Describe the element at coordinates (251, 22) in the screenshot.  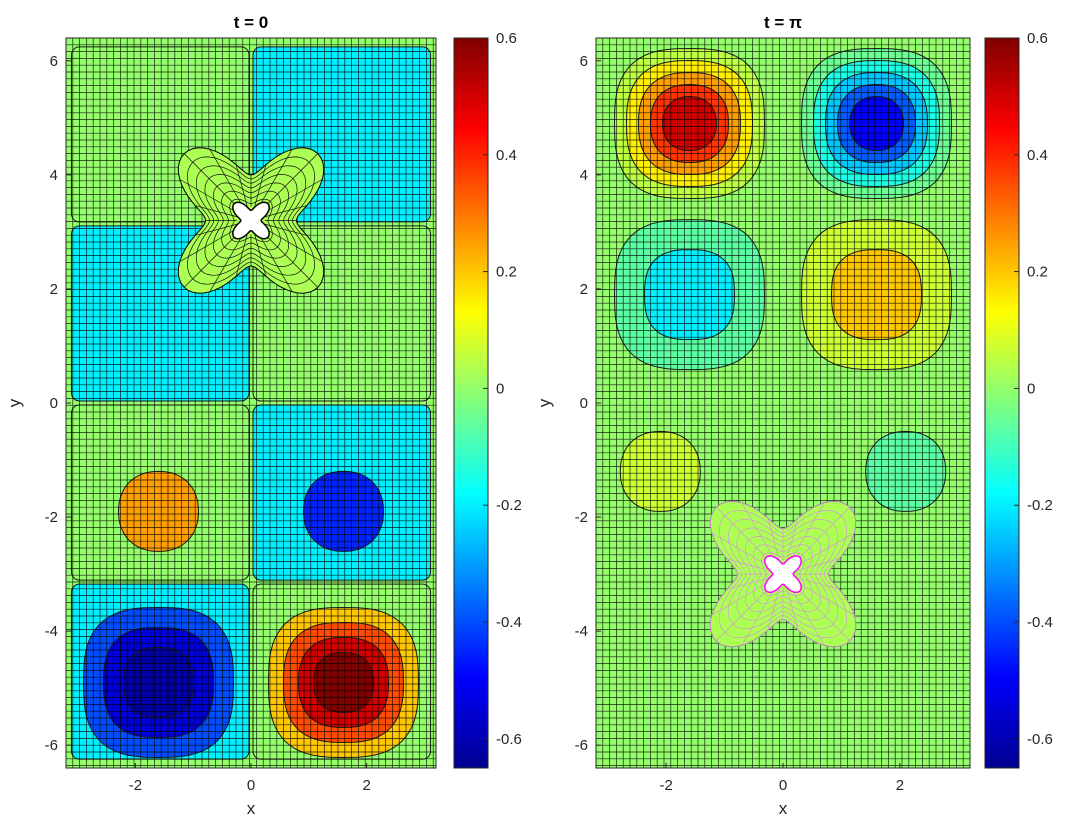
I see `panel-title: t = 0` at that location.